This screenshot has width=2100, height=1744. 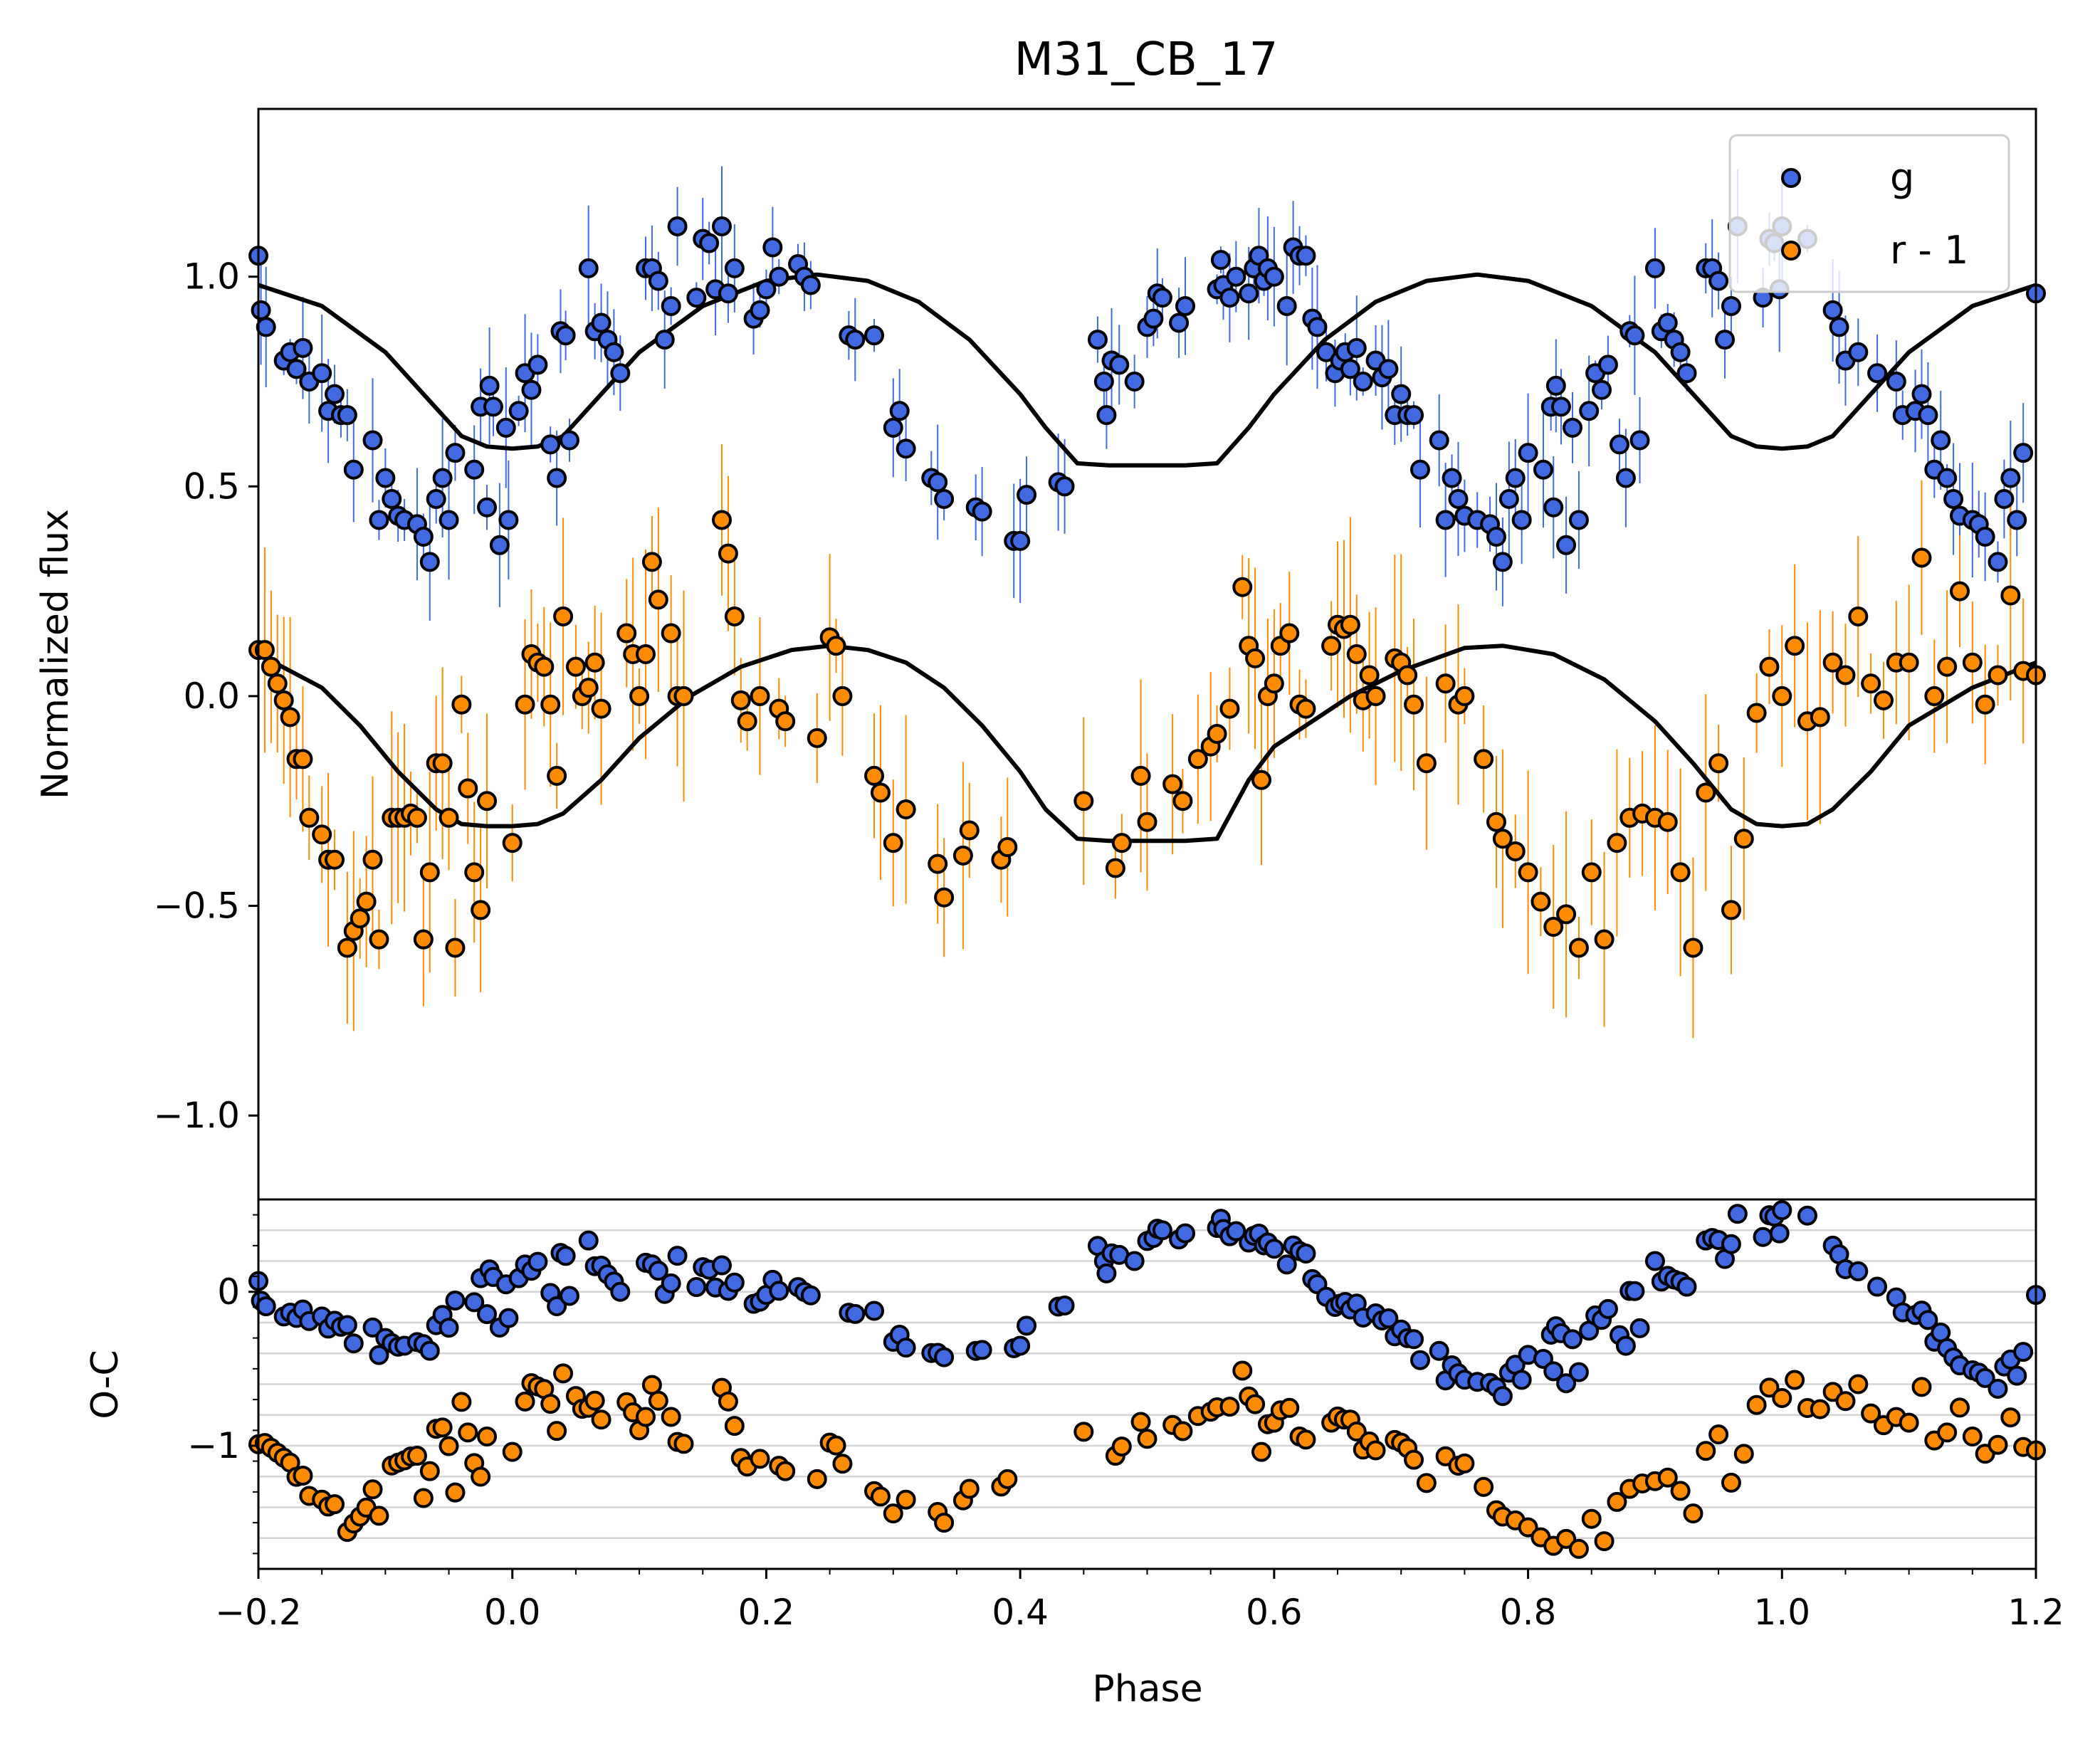 I want to click on x-tick-label: 0.0, so click(x=512, y=1612).